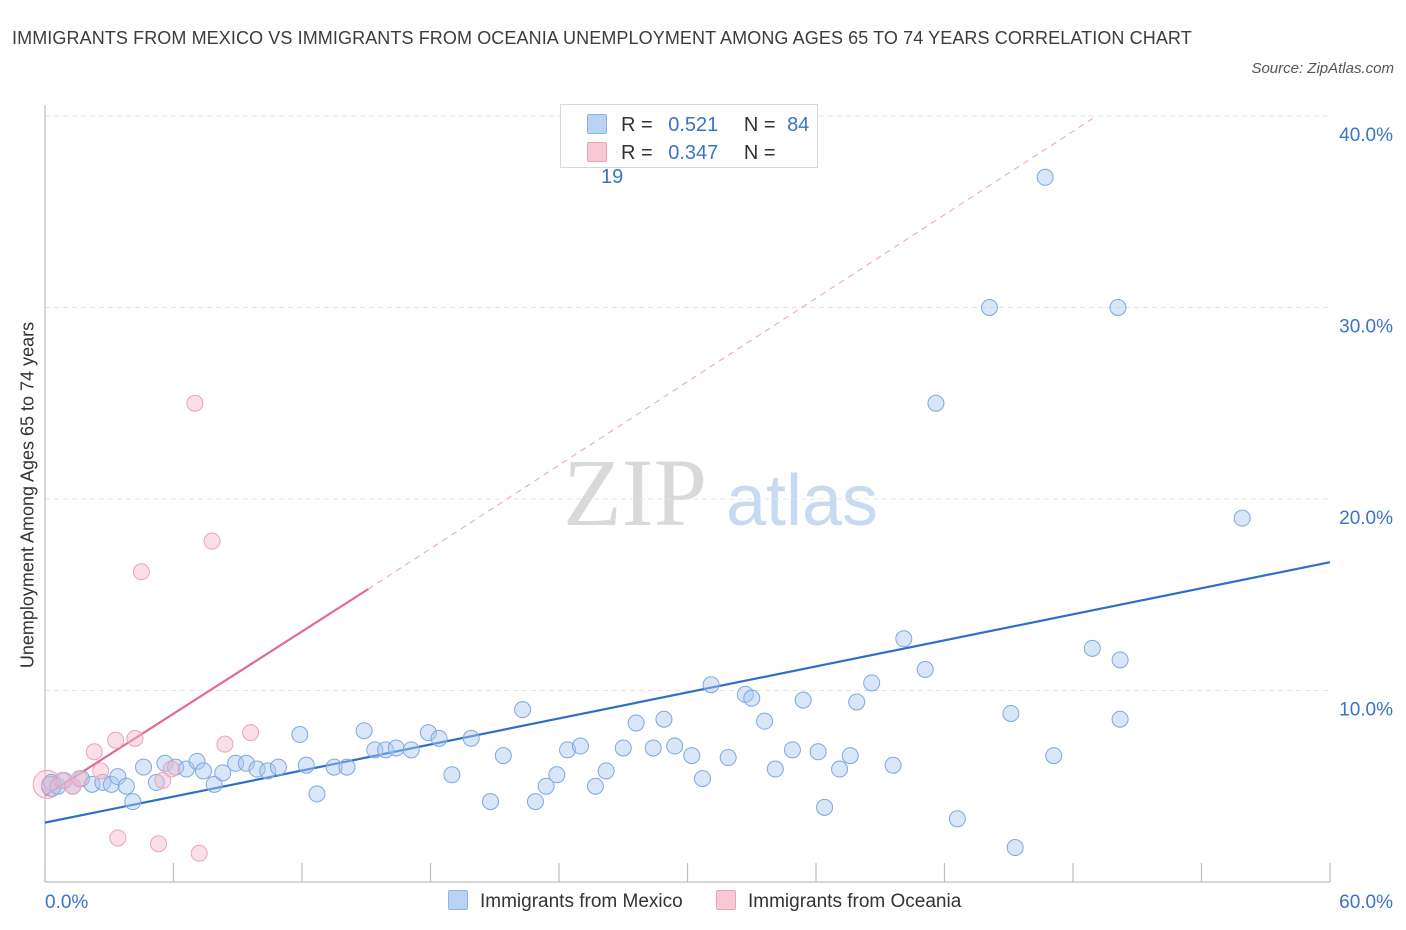 The width and height of the screenshot is (1406, 930). I want to click on legend-r-value: 0.521, so click(693, 125).